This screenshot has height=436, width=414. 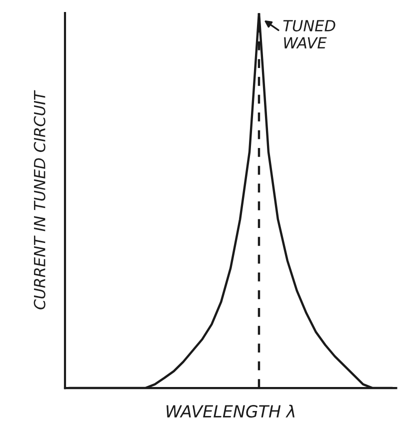 What do you see at coordinates (230, 411) in the screenshot?
I see `x-axis-title: WAVELENGTH λ` at bounding box center [230, 411].